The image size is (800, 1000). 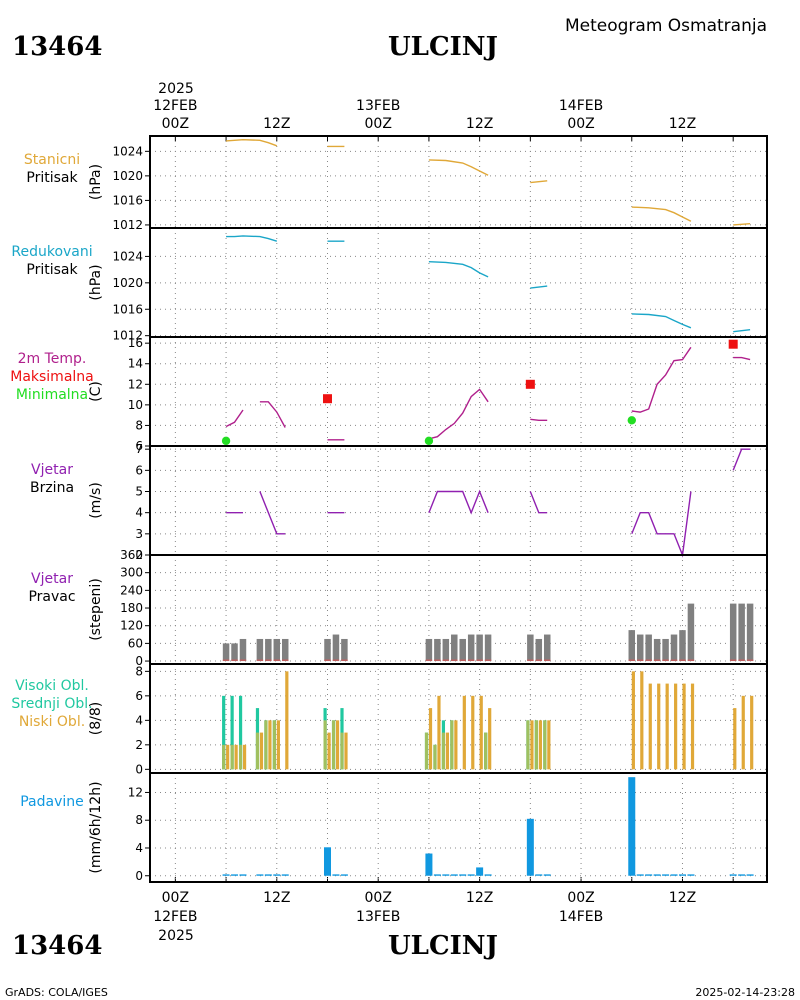 What do you see at coordinates (56, 992) in the screenshot?
I see `grads-credit: GrADS: COLA/IGES` at bounding box center [56, 992].